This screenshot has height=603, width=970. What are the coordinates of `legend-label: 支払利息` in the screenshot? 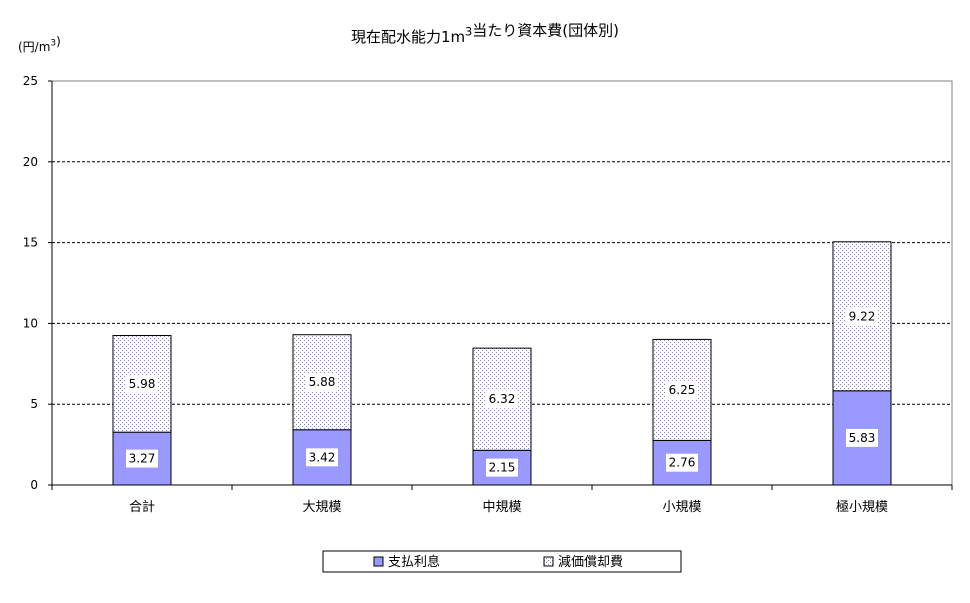 It's located at (414, 562).